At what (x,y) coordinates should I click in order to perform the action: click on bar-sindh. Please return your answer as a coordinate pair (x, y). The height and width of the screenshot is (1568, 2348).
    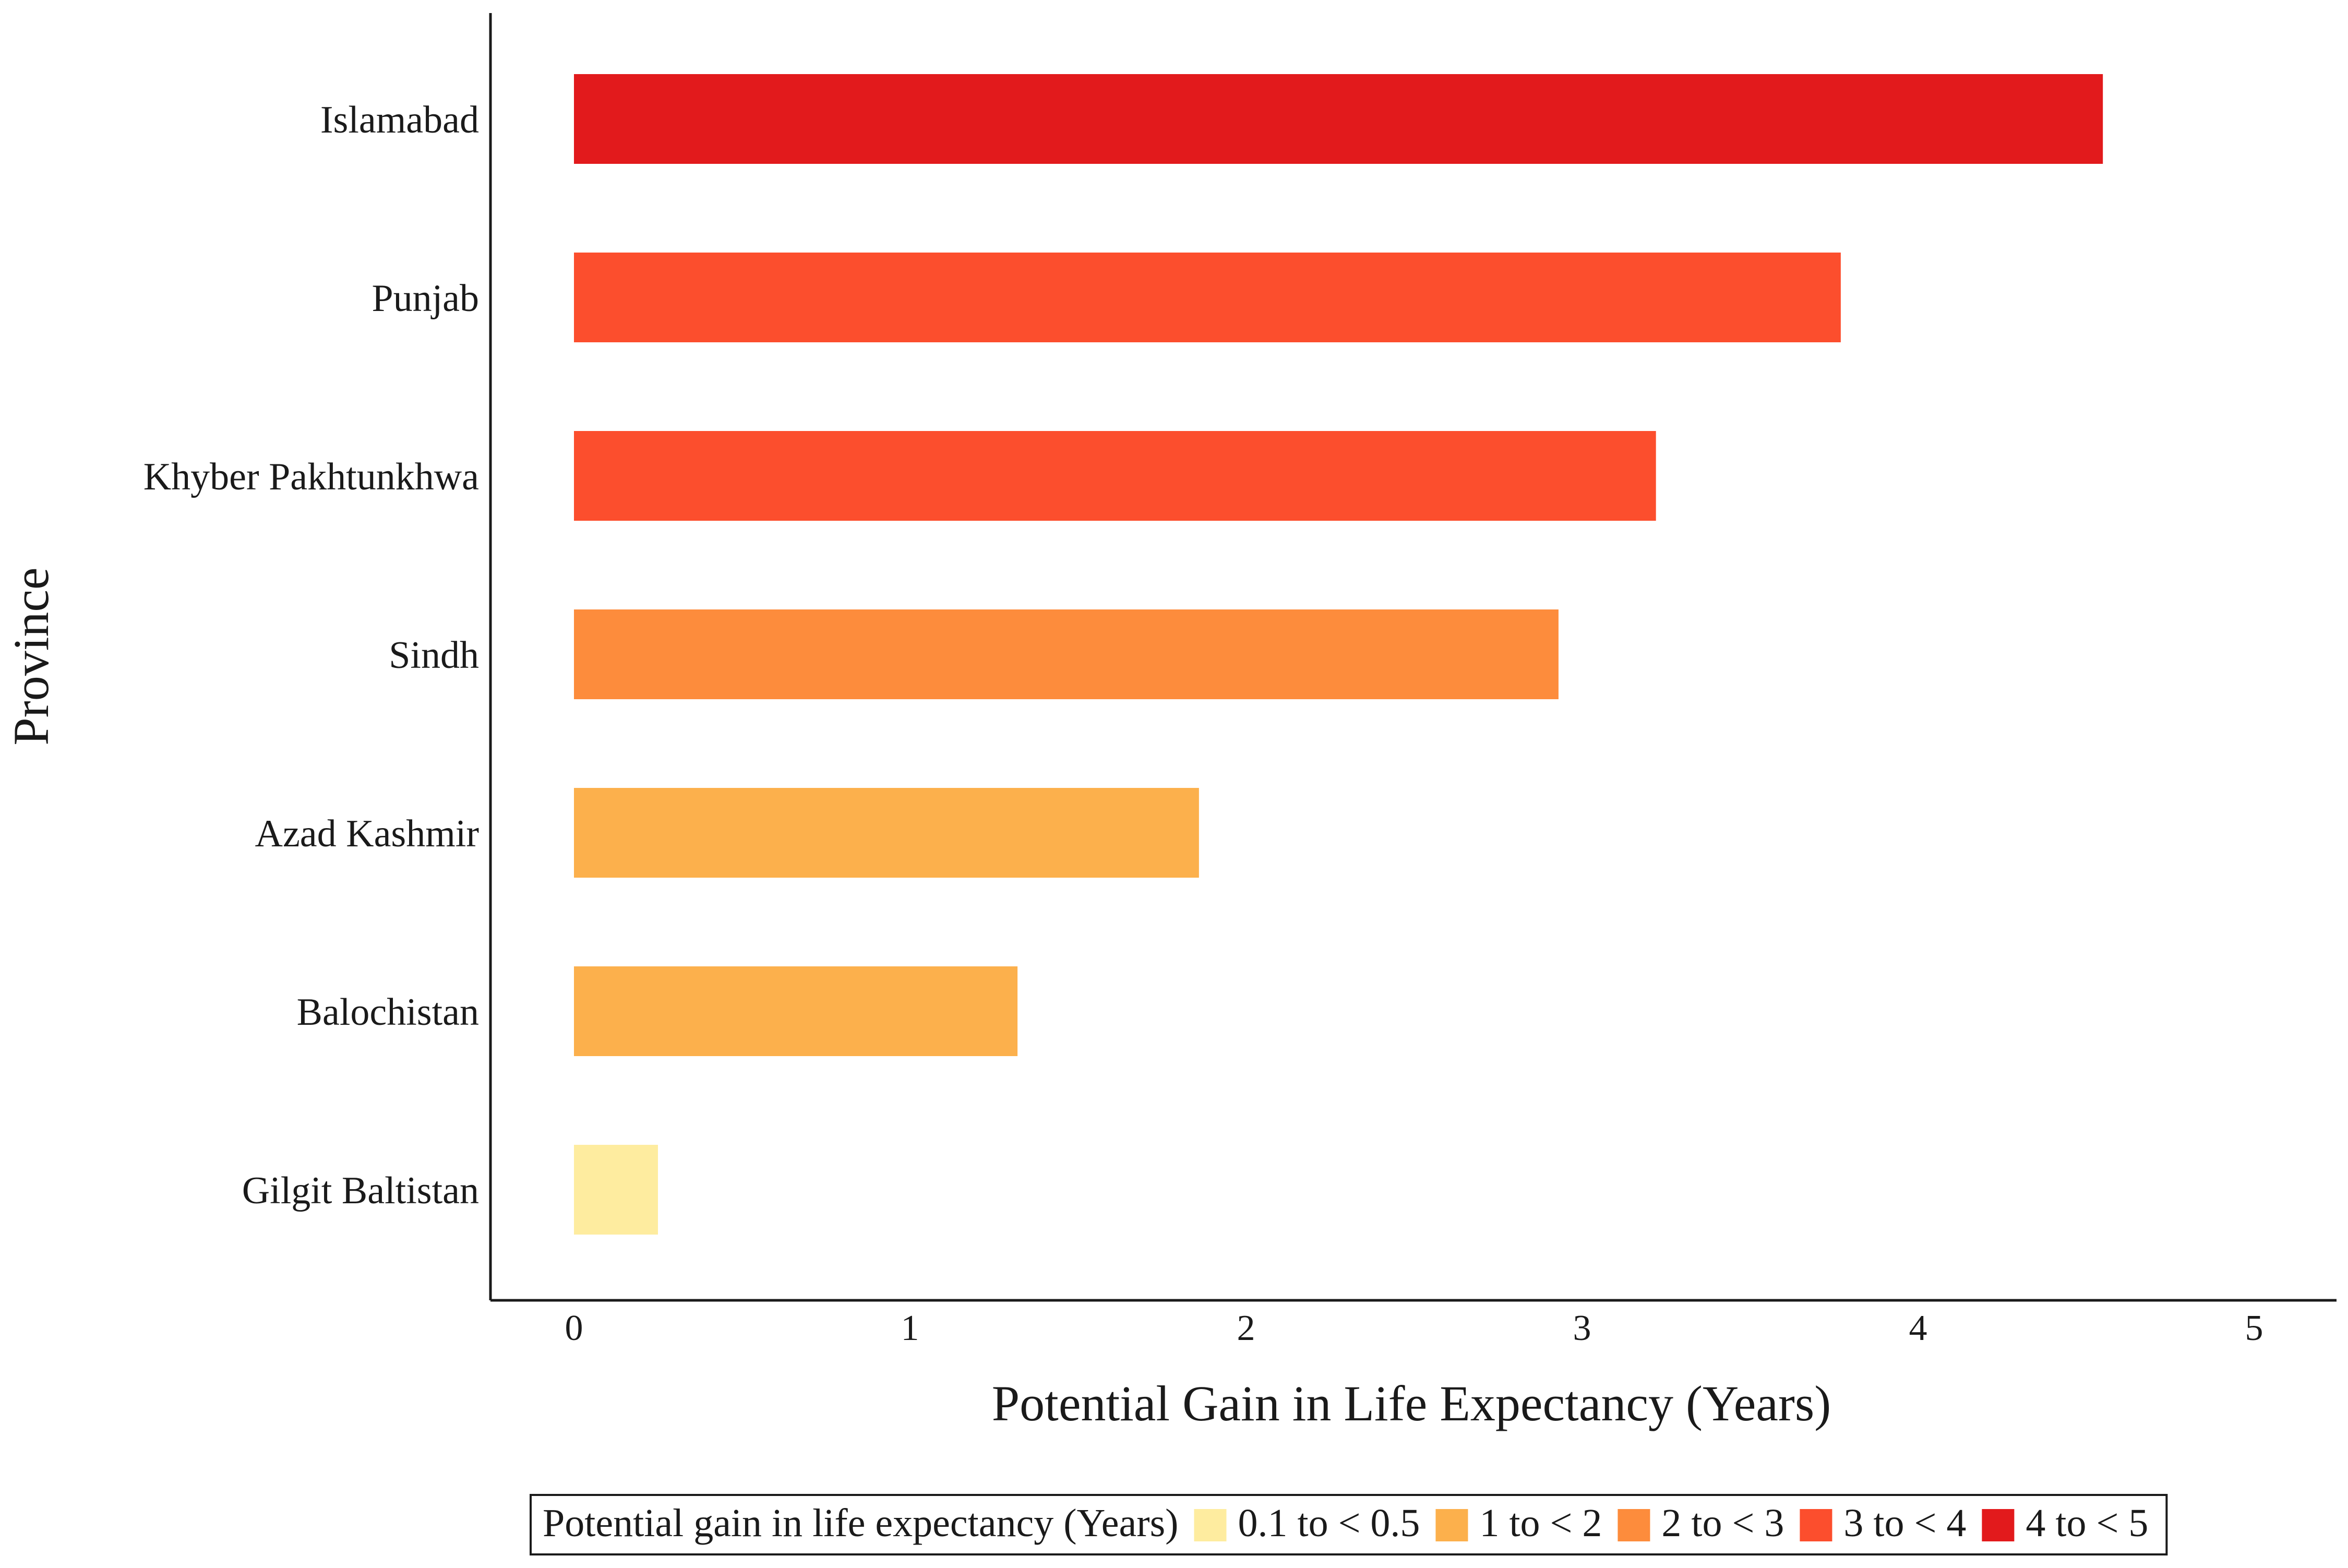
    Looking at the image, I should click on (1066, 654).